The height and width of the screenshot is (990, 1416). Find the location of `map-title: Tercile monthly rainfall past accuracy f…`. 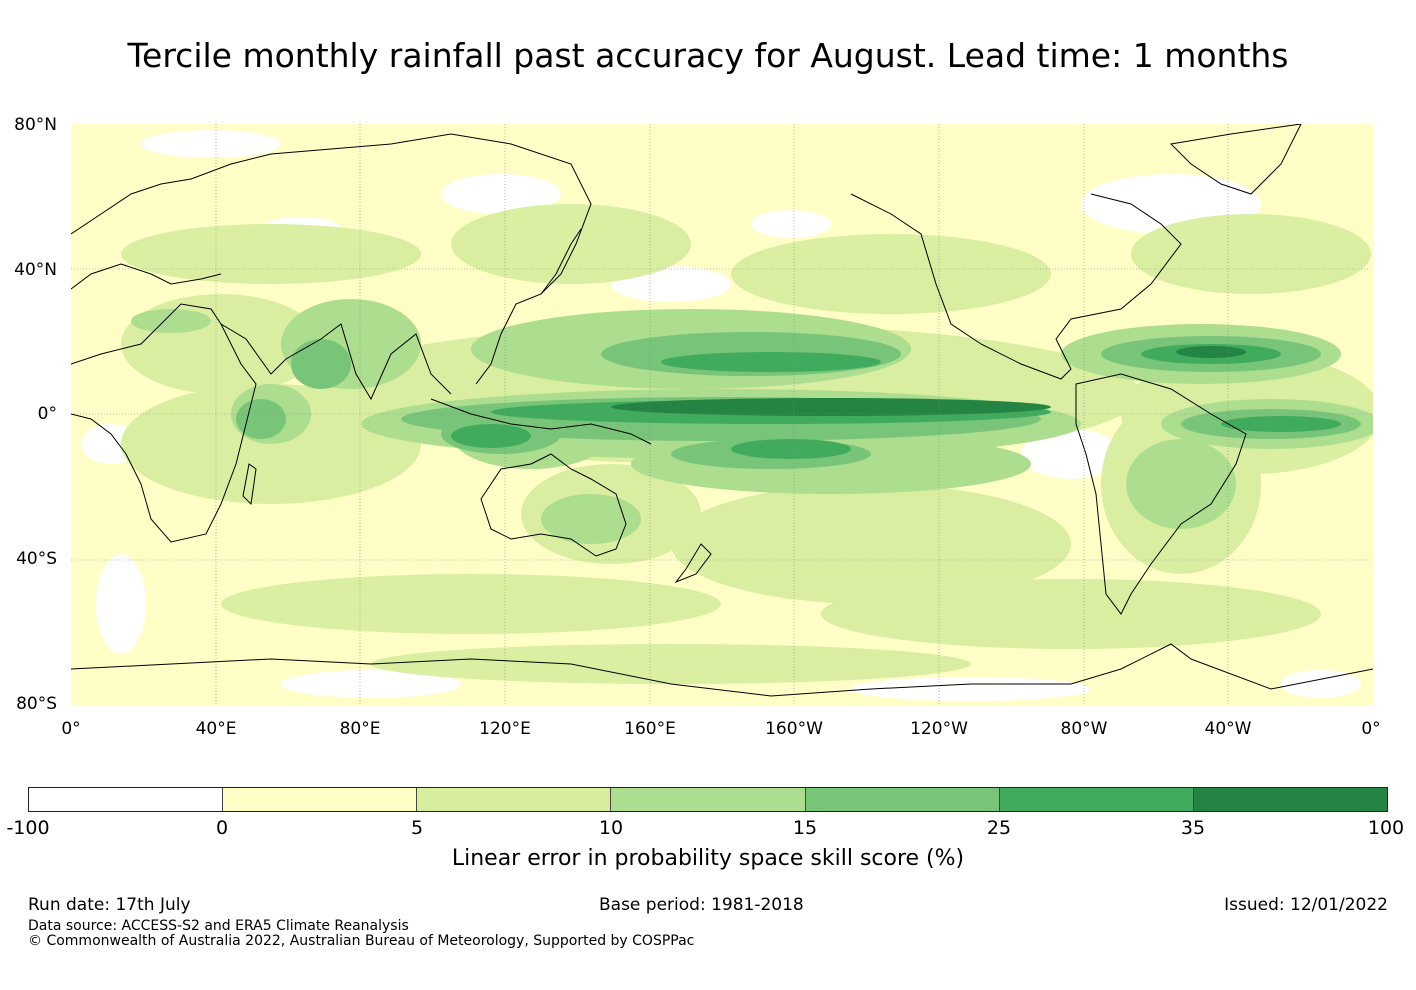

map-title: Tercile monthly rainfall past accuracy f… is located at coordinates (708, 55).